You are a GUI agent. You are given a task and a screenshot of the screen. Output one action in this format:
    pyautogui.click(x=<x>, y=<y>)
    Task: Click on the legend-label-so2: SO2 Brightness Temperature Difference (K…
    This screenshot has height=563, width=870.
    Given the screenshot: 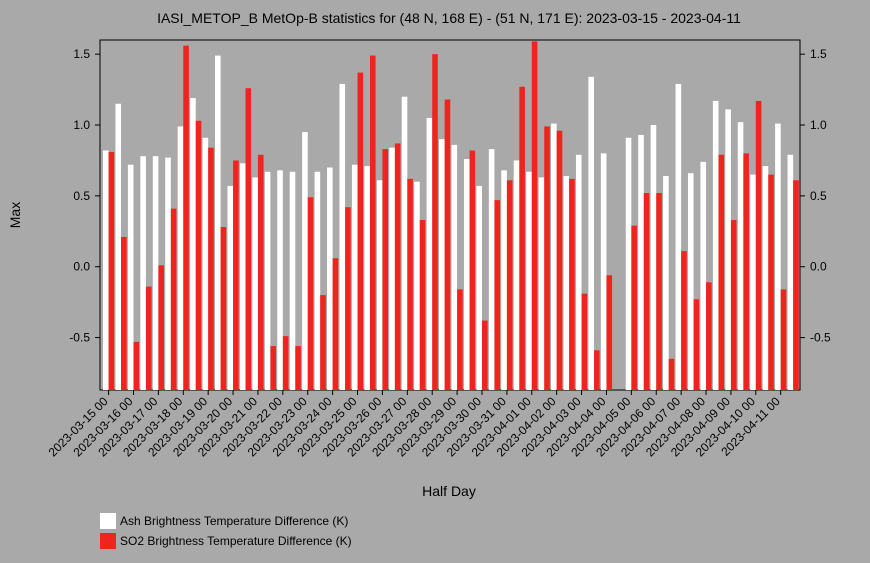 What is the action you would take?
    pyautogui.click(x=236, y=541)
    